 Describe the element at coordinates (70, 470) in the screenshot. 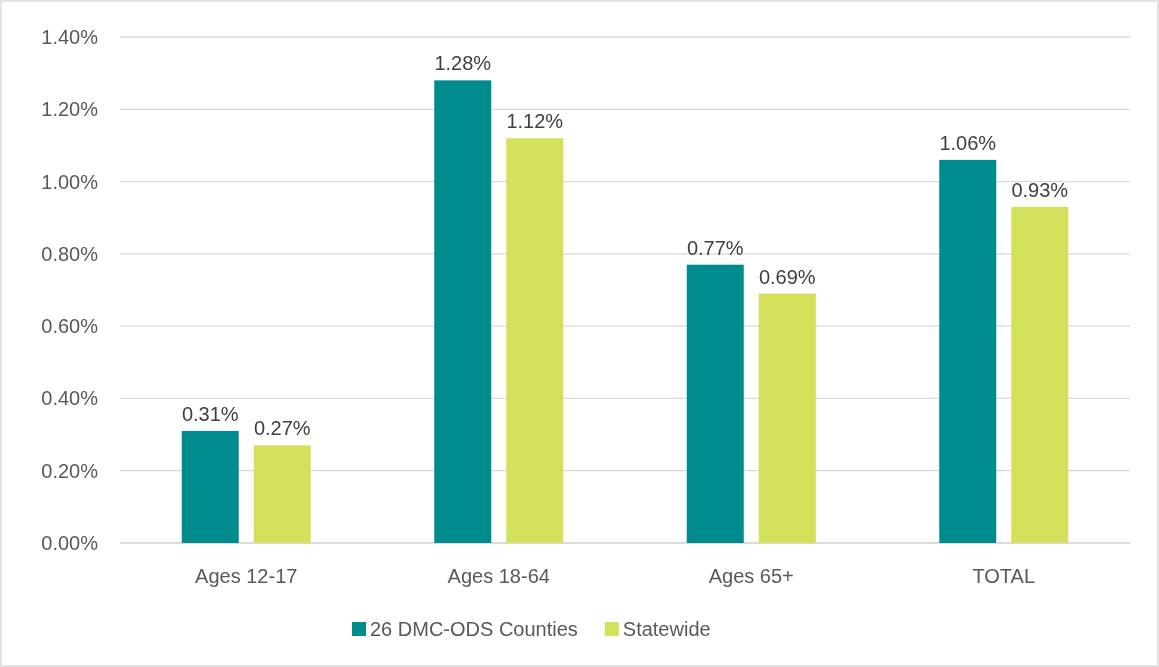

I see `y-tick-label: 0.20%` at that location.